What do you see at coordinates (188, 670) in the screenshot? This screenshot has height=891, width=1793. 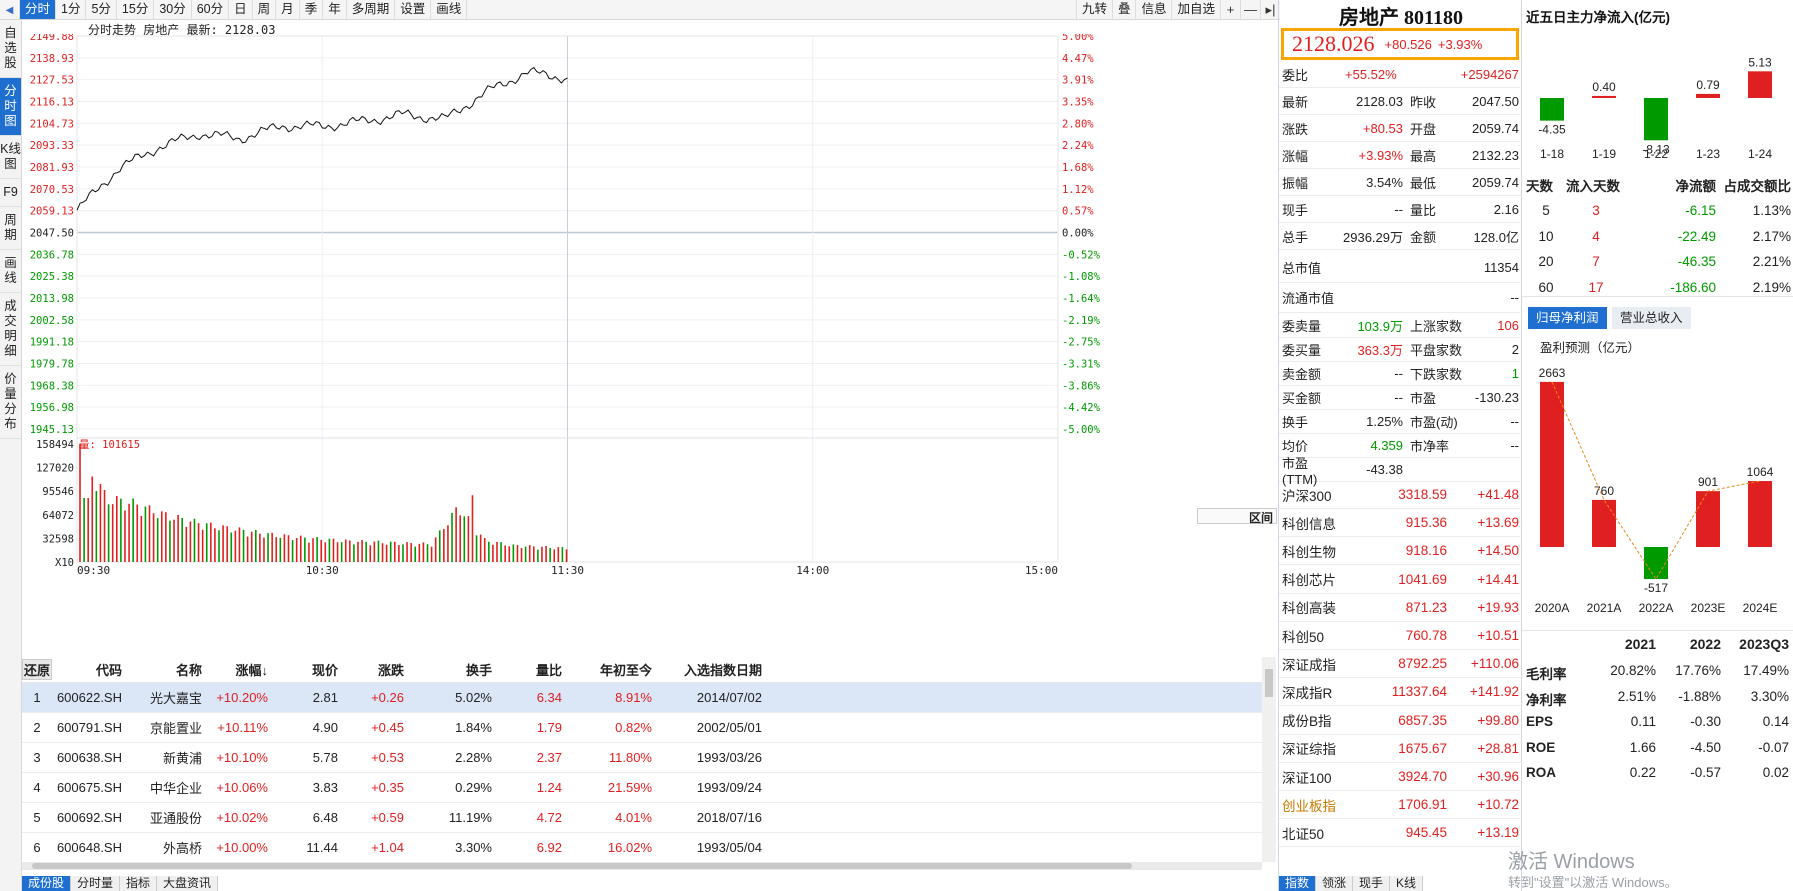 I see `table-header-cell: 名称` at bounding box center [188, 670].